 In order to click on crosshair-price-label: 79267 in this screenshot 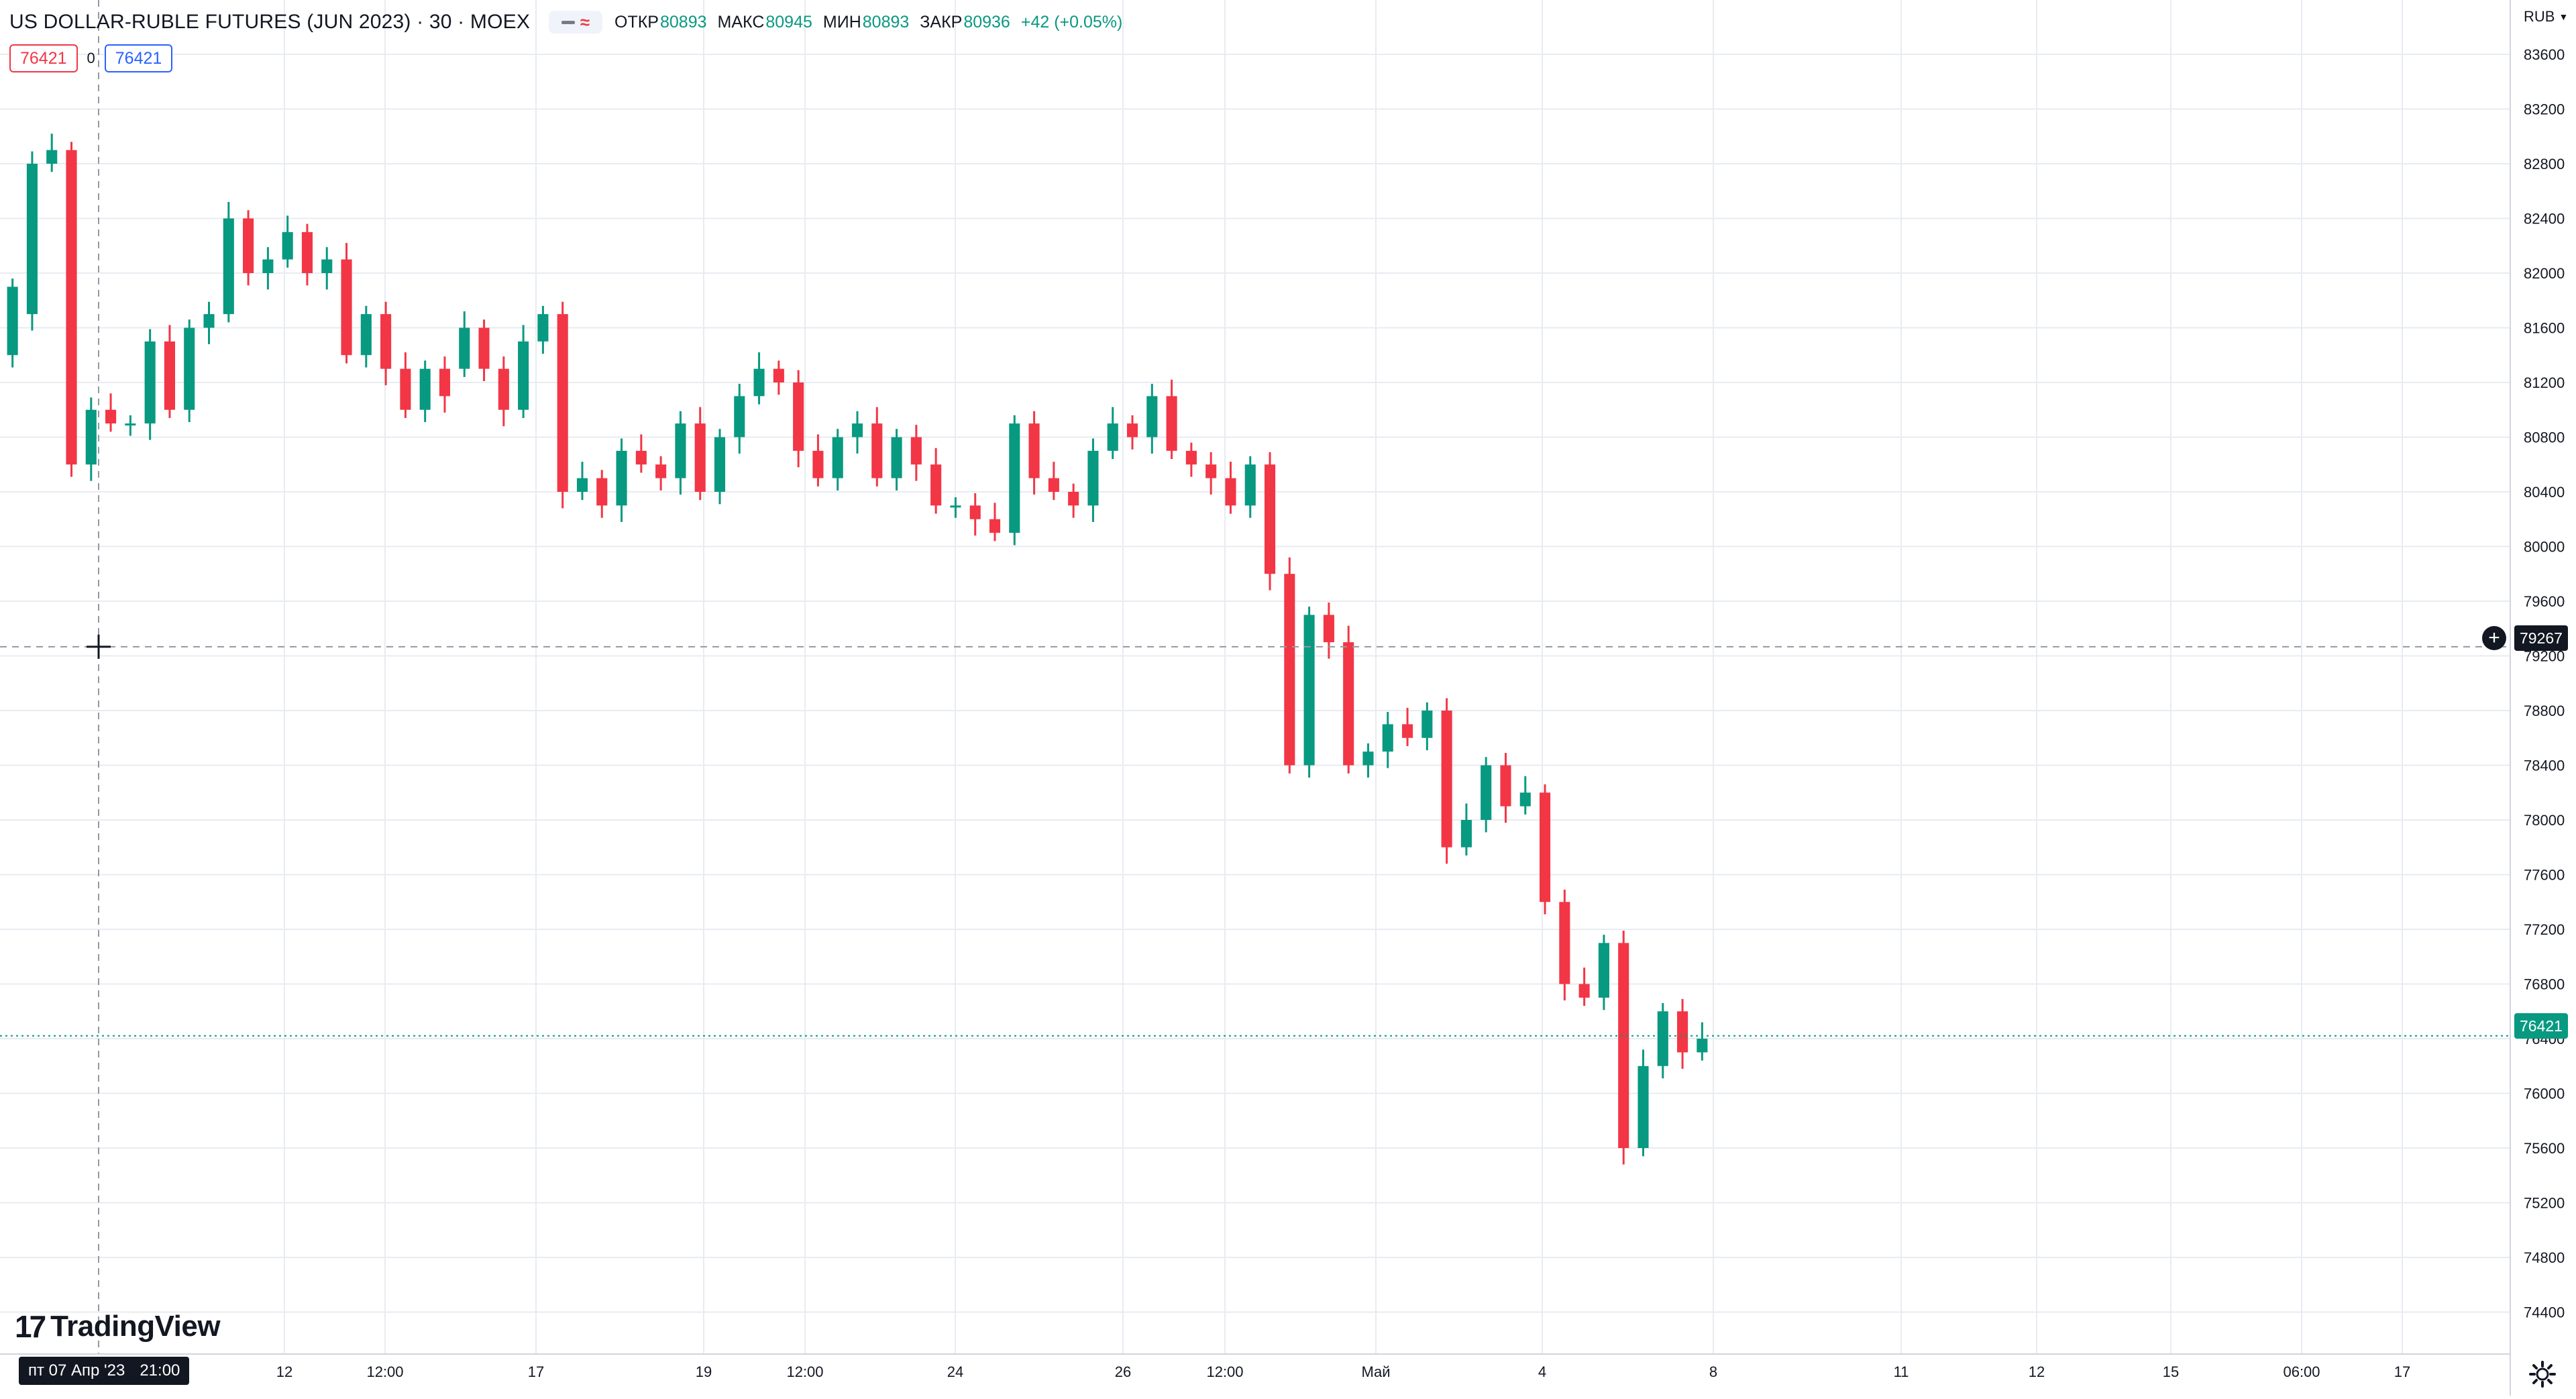, I will do `click(2541, 638)`.